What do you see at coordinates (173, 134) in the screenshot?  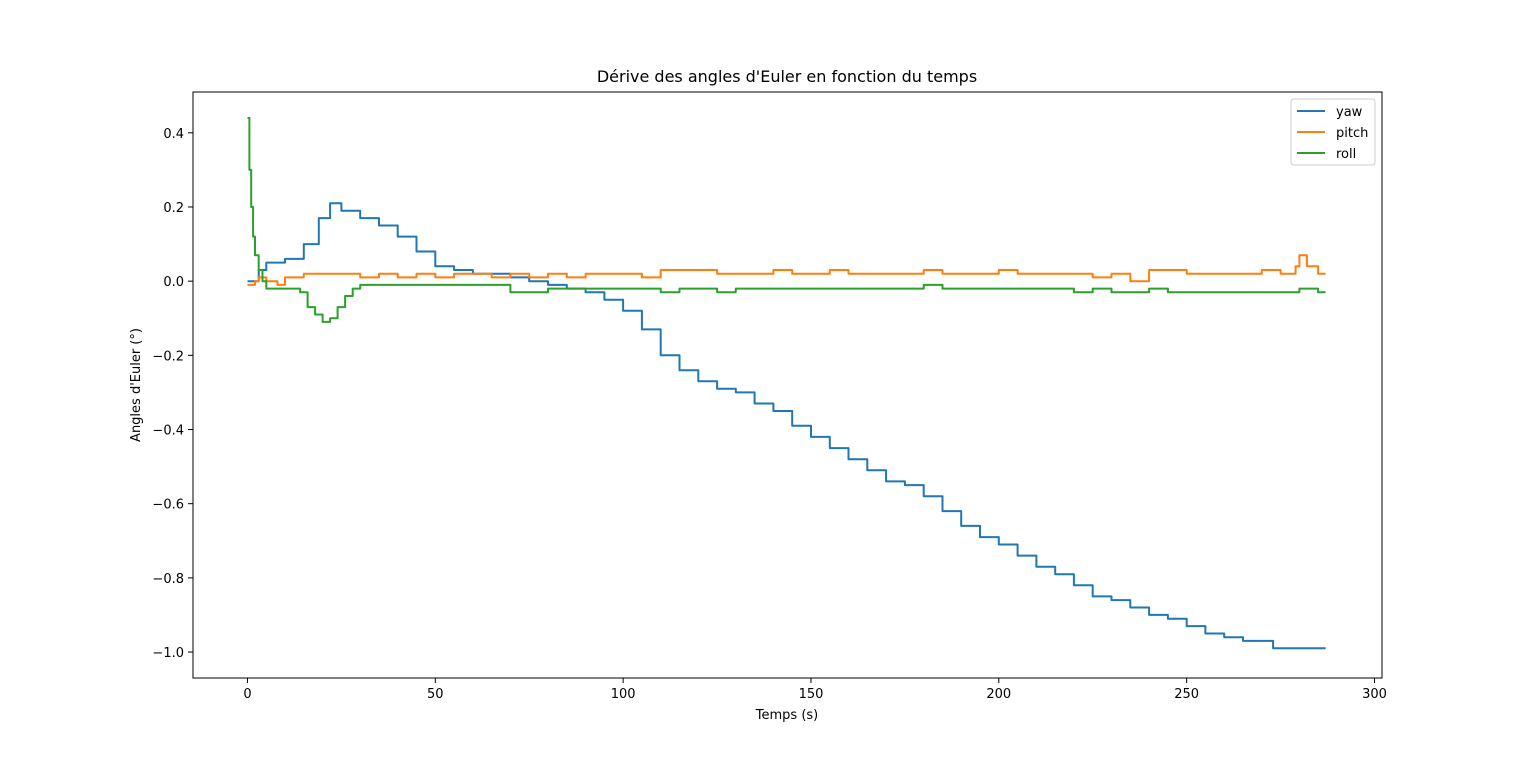 I see `y-tick-label: 0.4` at bounding box center [173, 134].